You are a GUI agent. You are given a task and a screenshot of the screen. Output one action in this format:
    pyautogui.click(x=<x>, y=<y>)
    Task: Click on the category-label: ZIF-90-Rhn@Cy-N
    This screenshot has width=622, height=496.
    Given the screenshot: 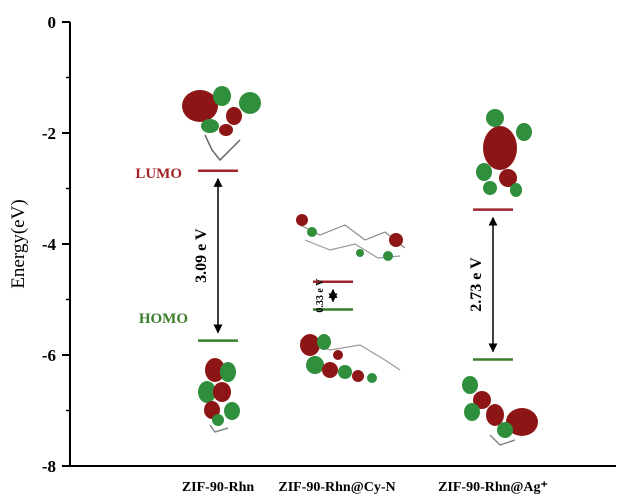 What is the action you would take?
    pyautogui.click(x=336, y=487)
    